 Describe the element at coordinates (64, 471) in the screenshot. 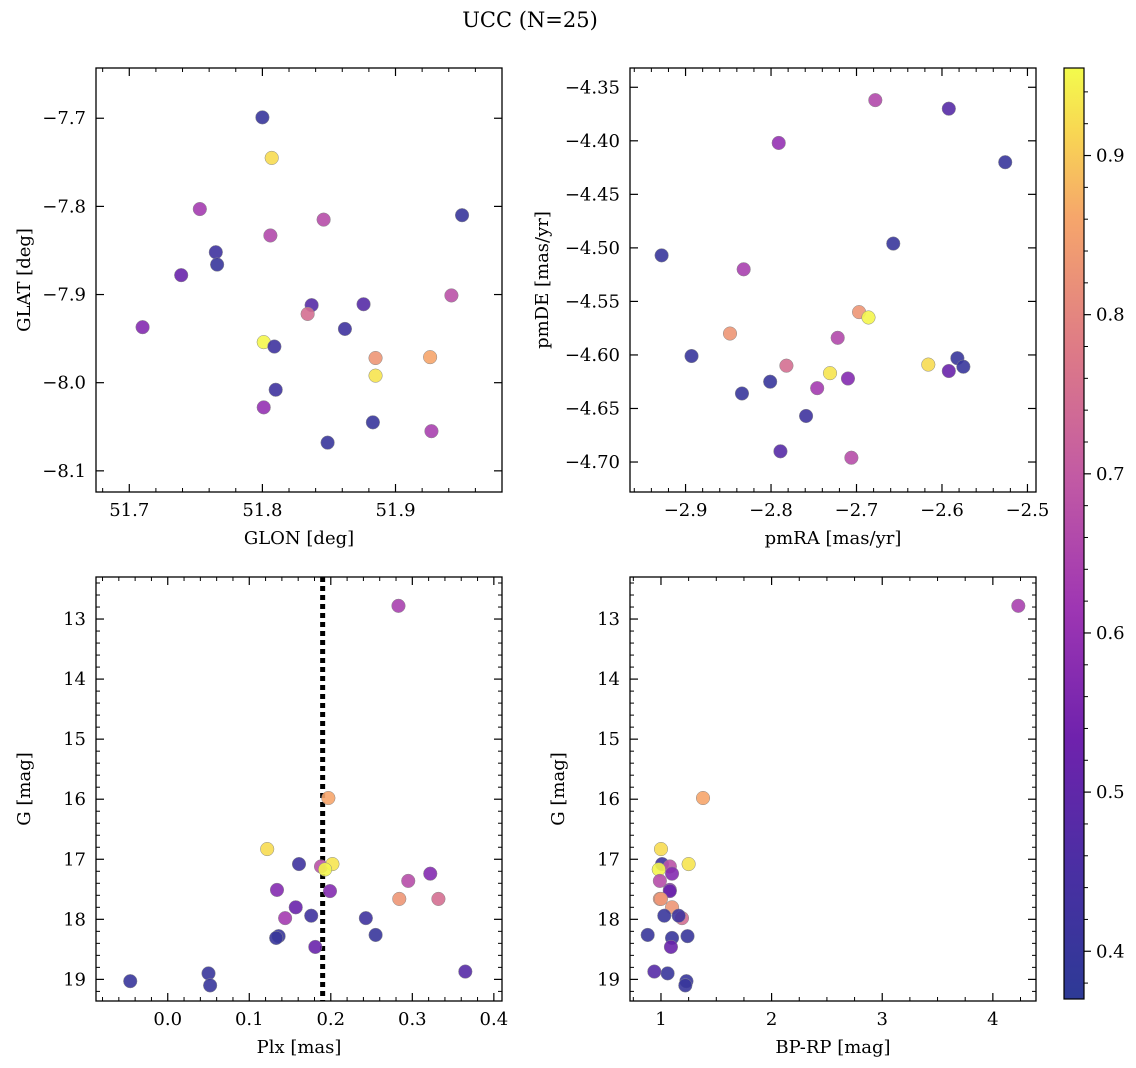

I see `y-tick-label: −8.1` at that location.